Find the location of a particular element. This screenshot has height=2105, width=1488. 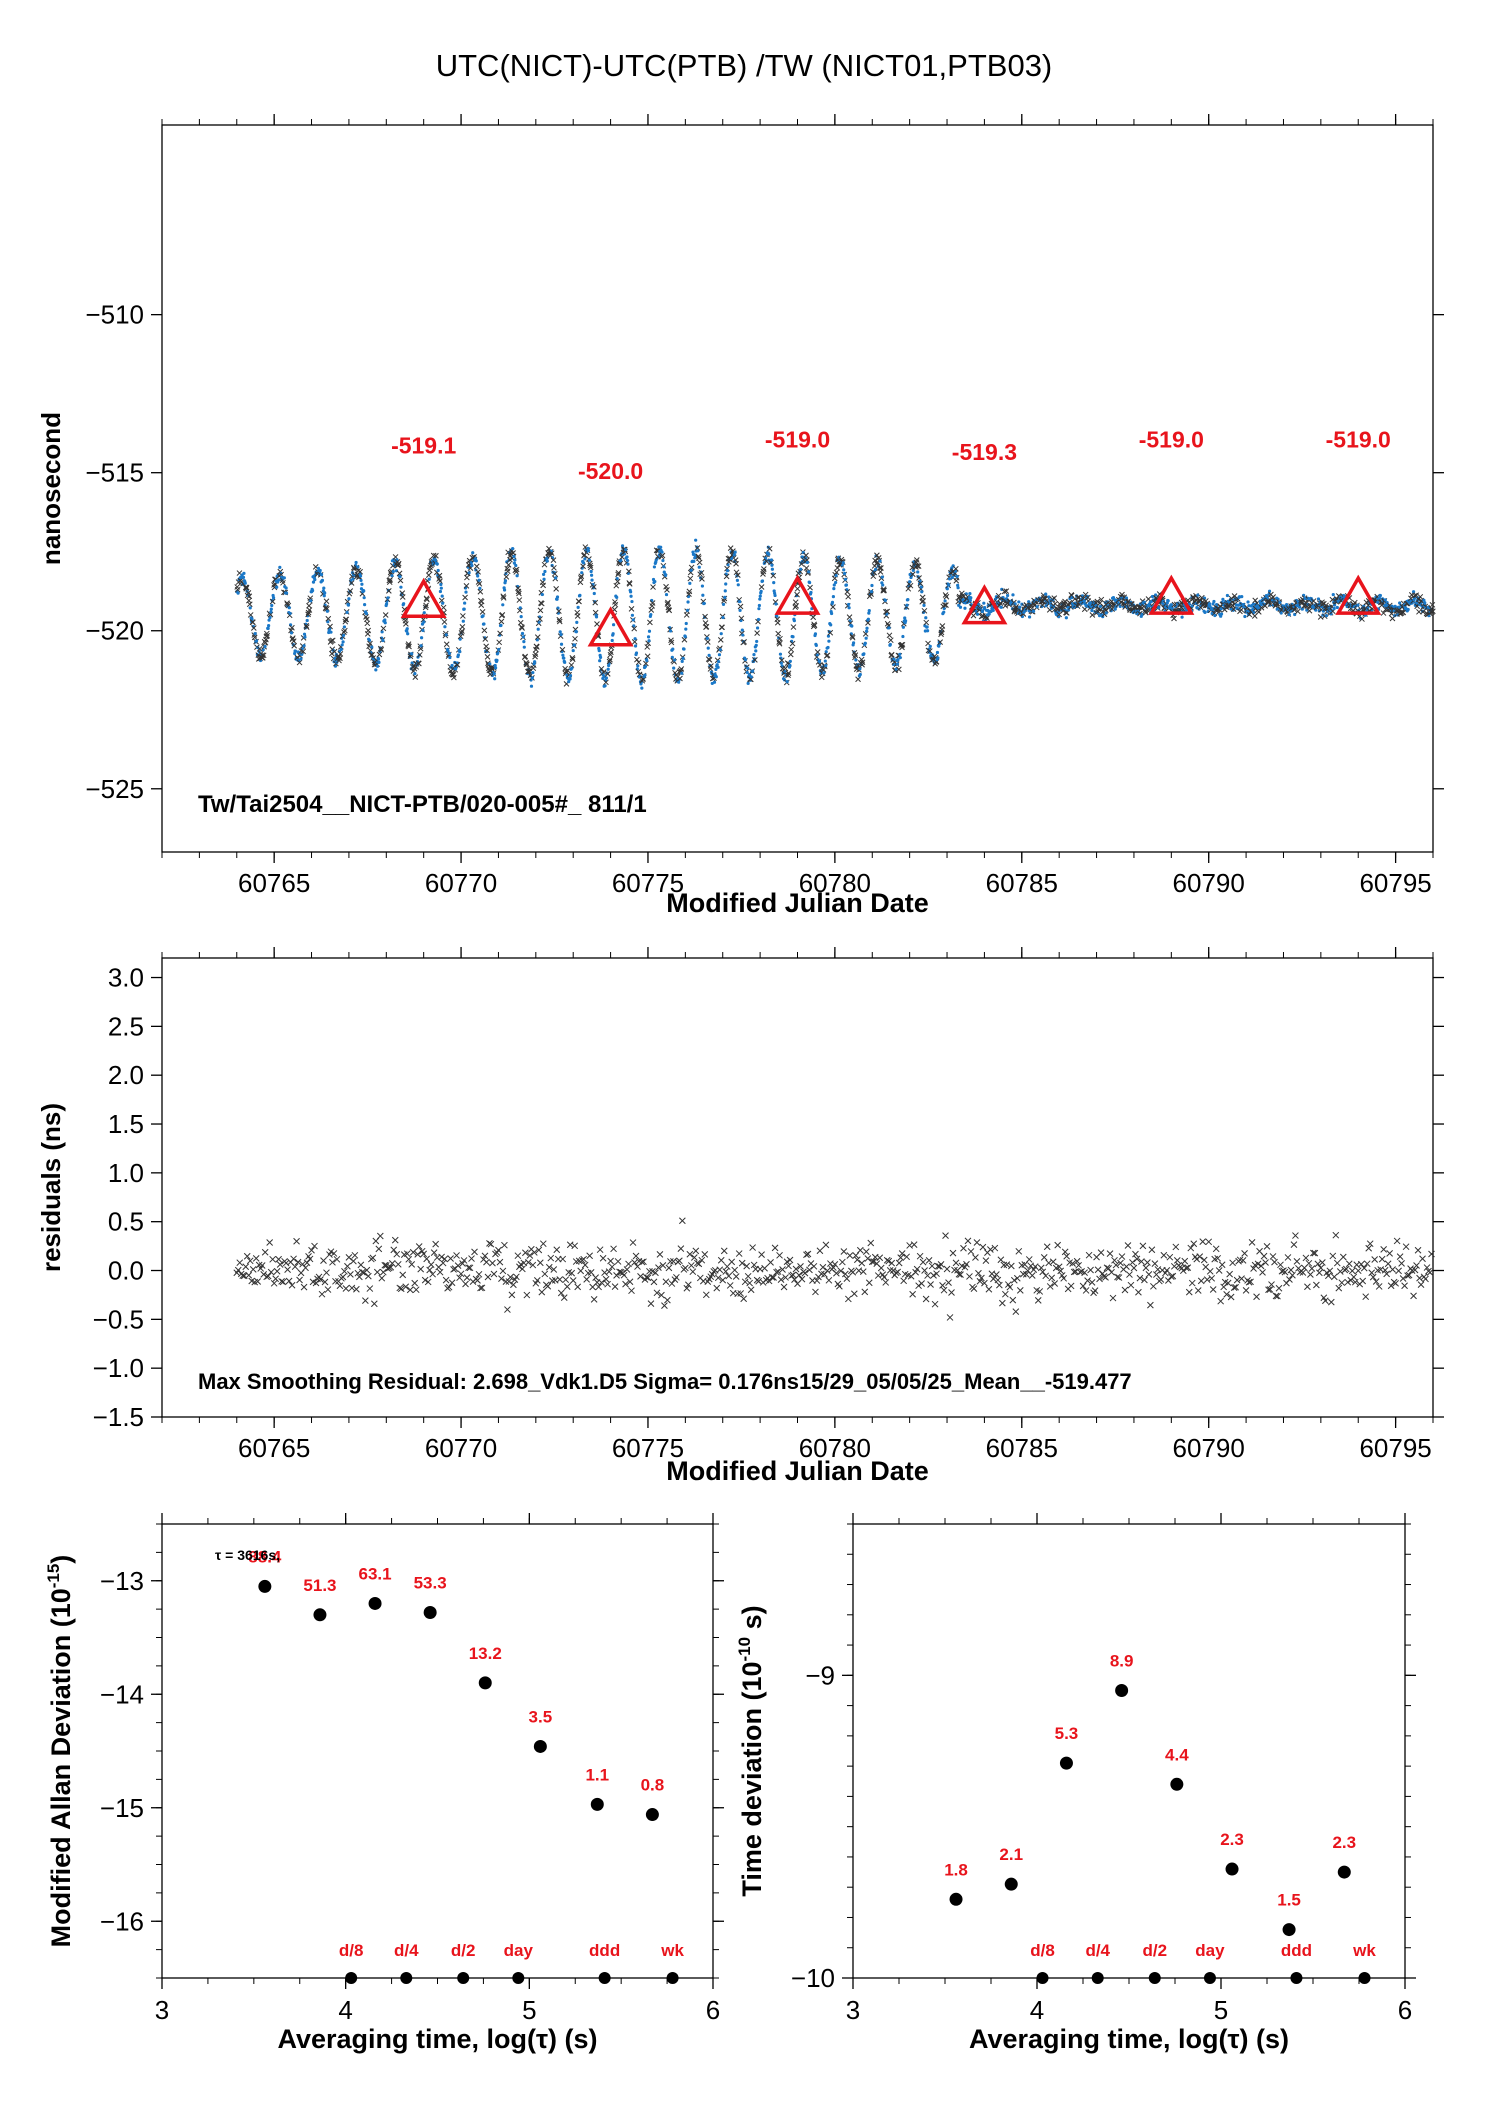

point-value-label: 8.9 is located at coordinates (1122, 1660).